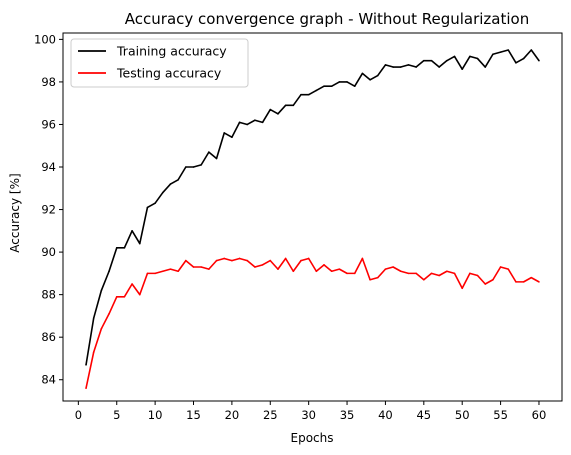 This screenshot has height=455, width=571. I want to click on y-tick-label: 90, so click(48, 252).